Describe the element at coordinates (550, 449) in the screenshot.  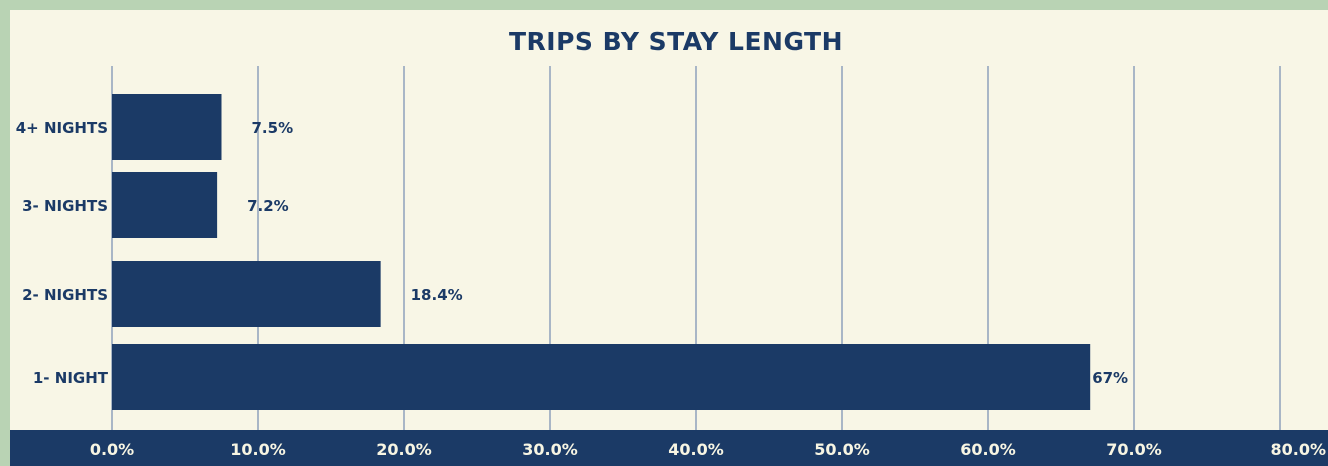
I see `x-tick-label: 30.0%` at that location.